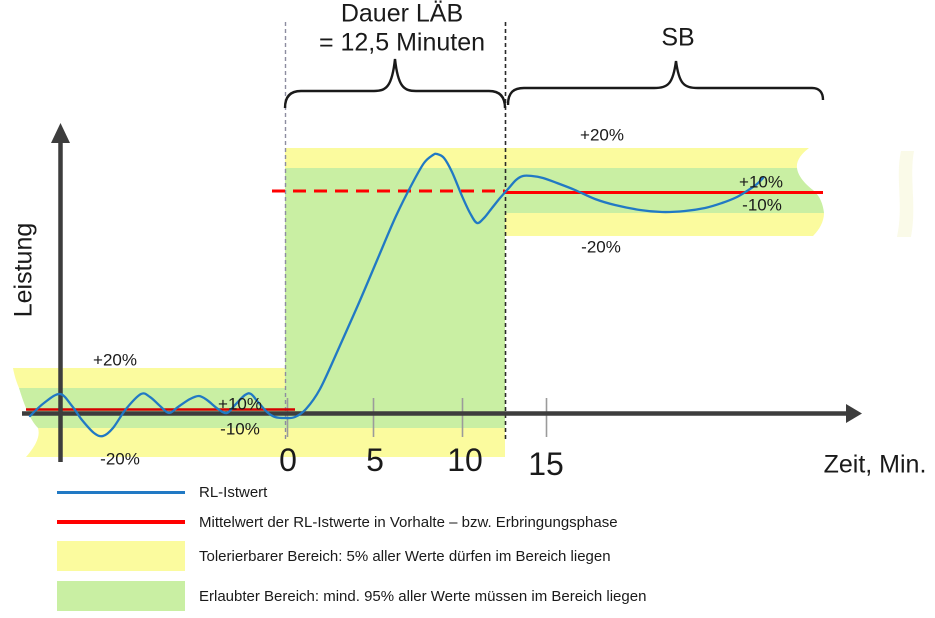 This screenshot has height=618, width=935. What do you see at coordinates (402, 42) in the screenshot?
I see `laeb-duration-label-line2: = 12,5 Minuten` at bounding box center [402, 42].